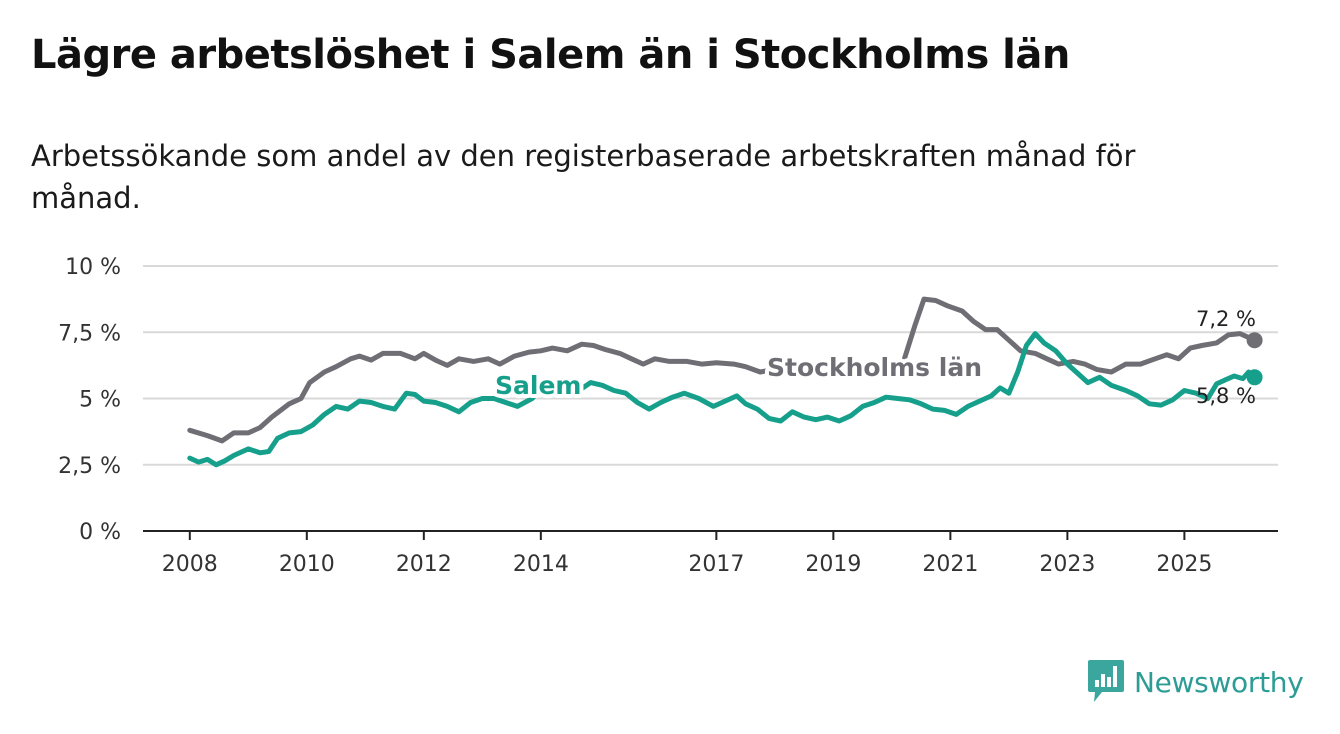  I want to click on x-tick-label: 2021, so click(950, 564).